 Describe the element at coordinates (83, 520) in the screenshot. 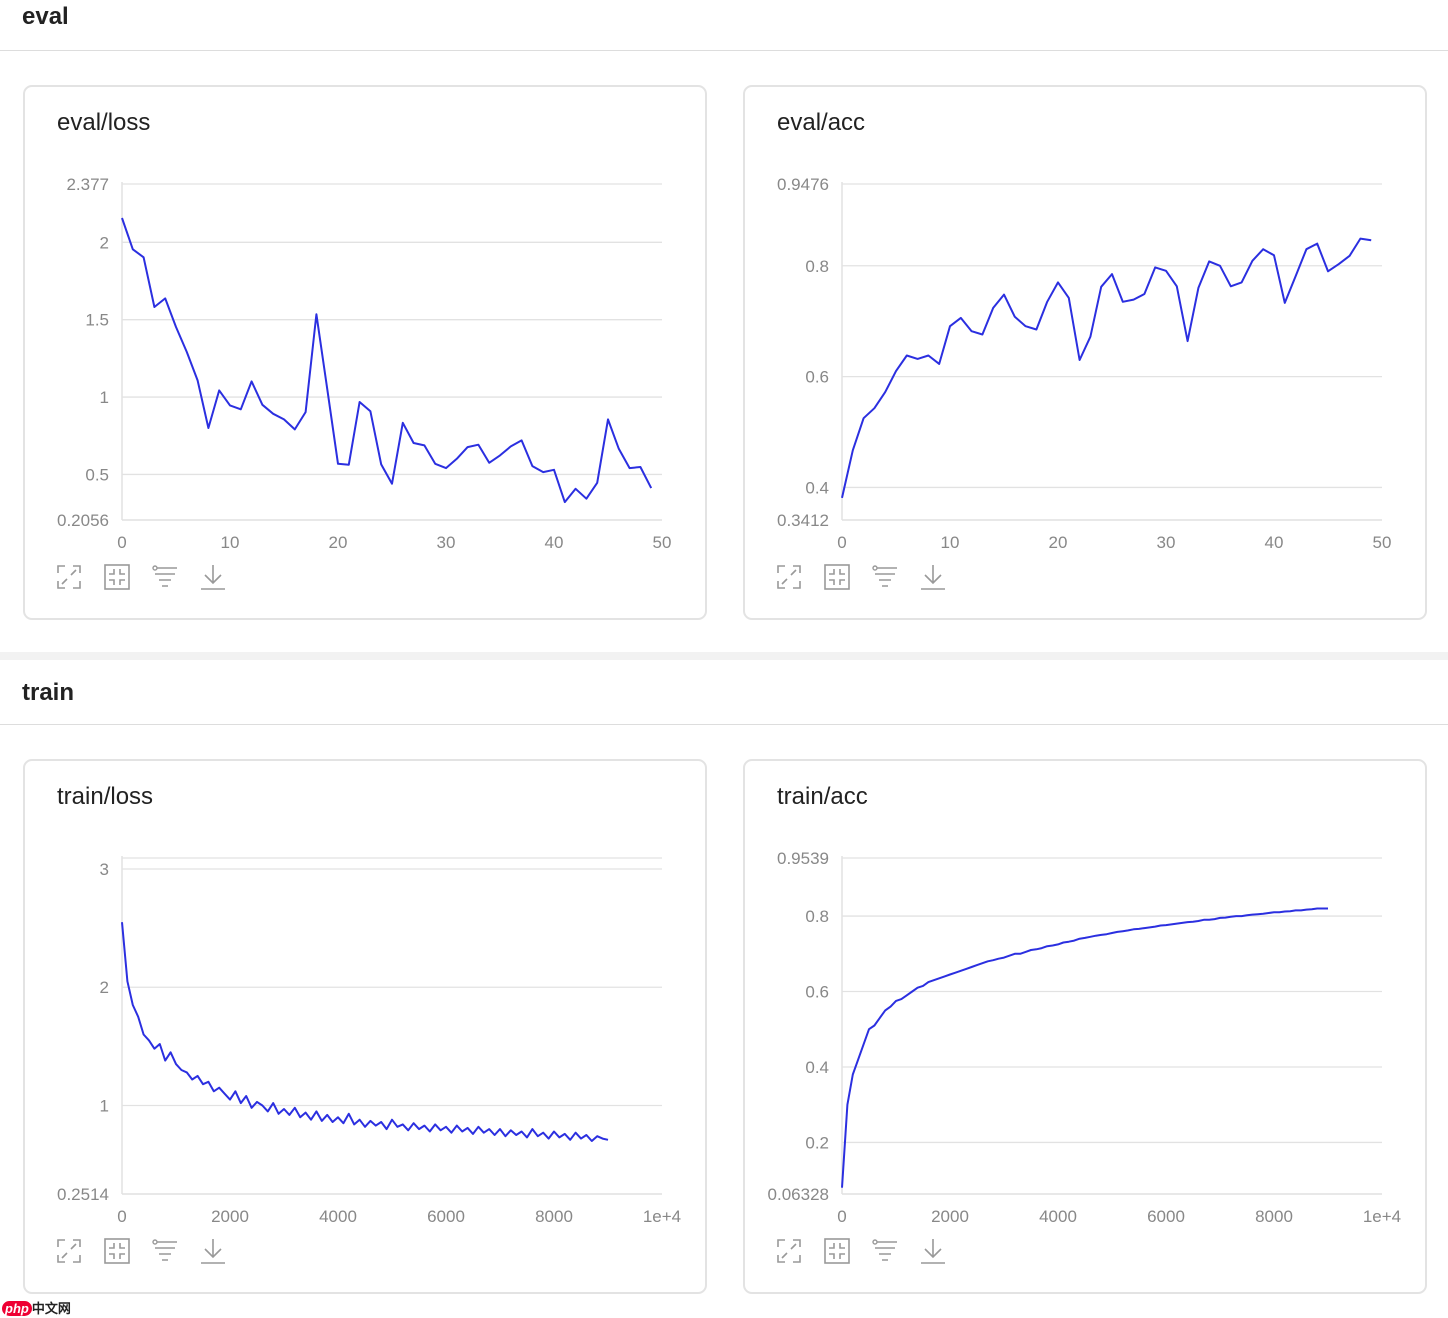

I see `y-tick-label: 0.2056` at that location.